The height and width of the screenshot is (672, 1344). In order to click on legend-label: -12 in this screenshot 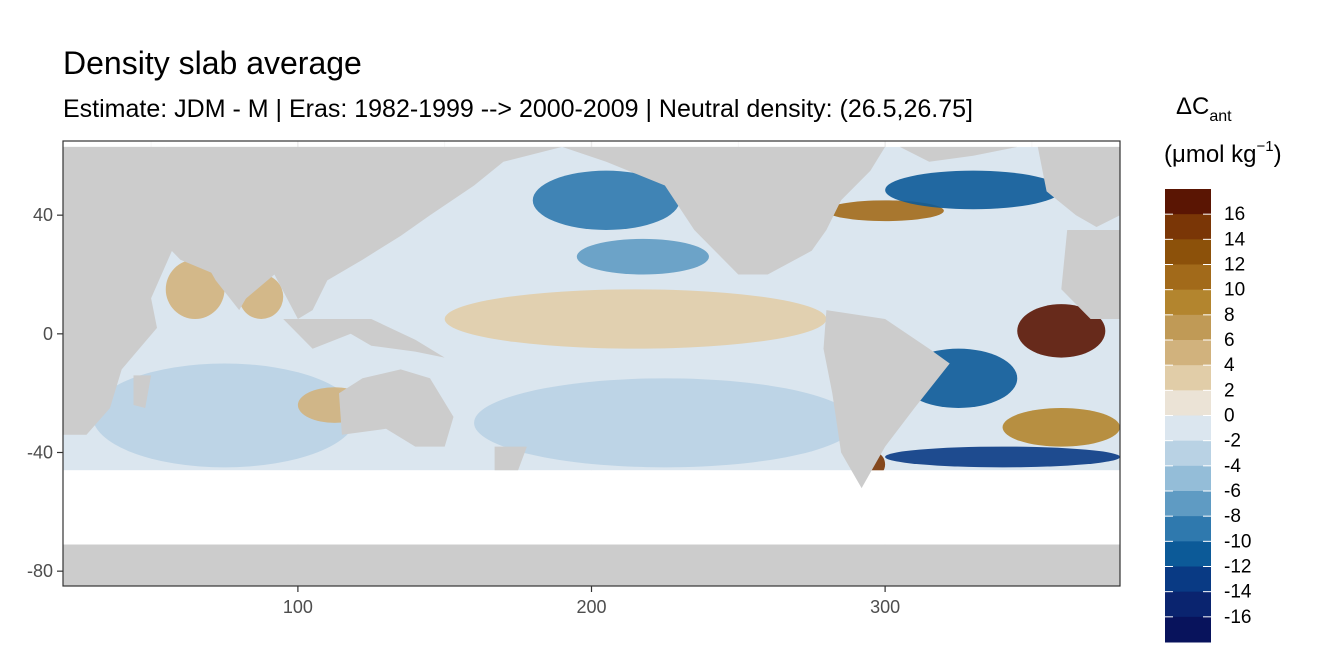, I will do `click(1237, 567)`.